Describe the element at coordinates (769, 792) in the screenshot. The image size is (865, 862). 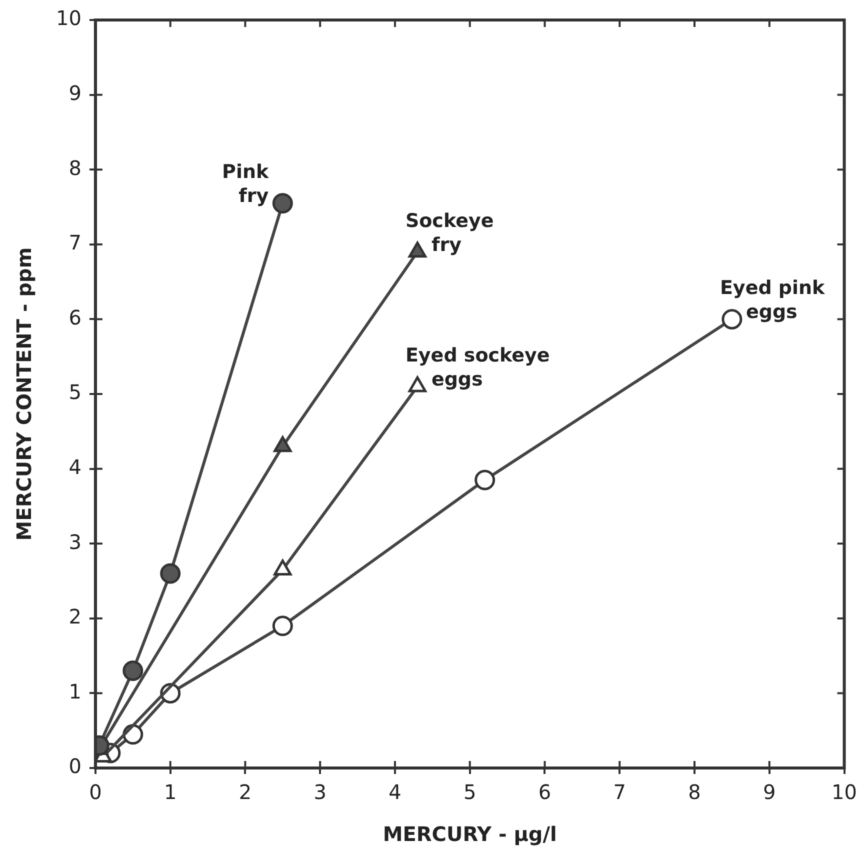
I see `x-tick-label: 9` at that location.